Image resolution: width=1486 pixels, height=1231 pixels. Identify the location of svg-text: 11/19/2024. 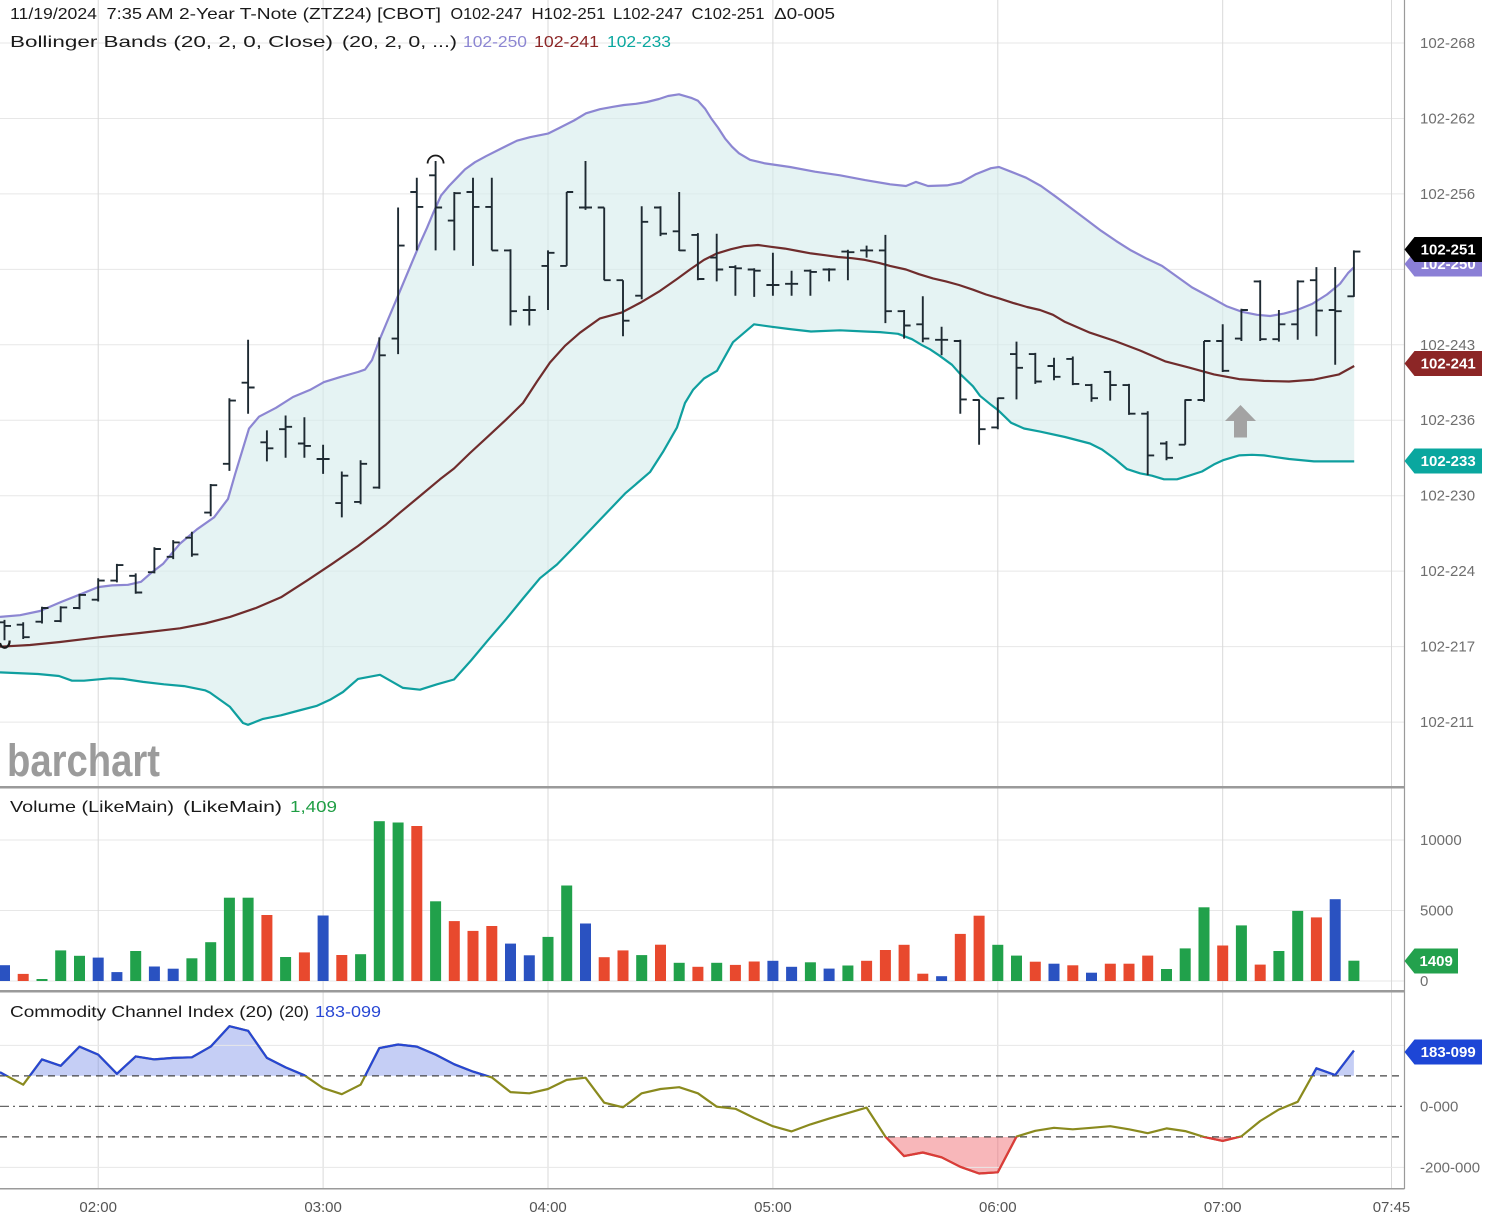
(53, 14).